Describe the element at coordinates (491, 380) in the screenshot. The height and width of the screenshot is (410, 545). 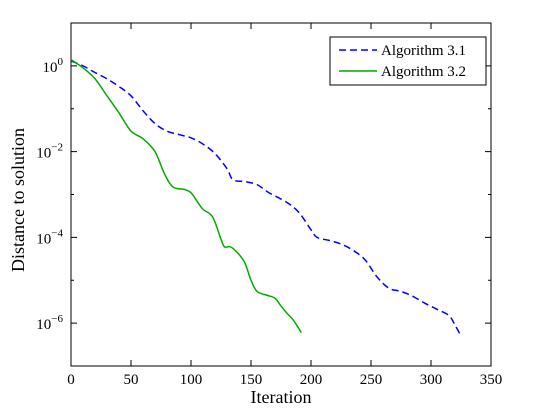
I see `x-tick-label: 350` at that location.